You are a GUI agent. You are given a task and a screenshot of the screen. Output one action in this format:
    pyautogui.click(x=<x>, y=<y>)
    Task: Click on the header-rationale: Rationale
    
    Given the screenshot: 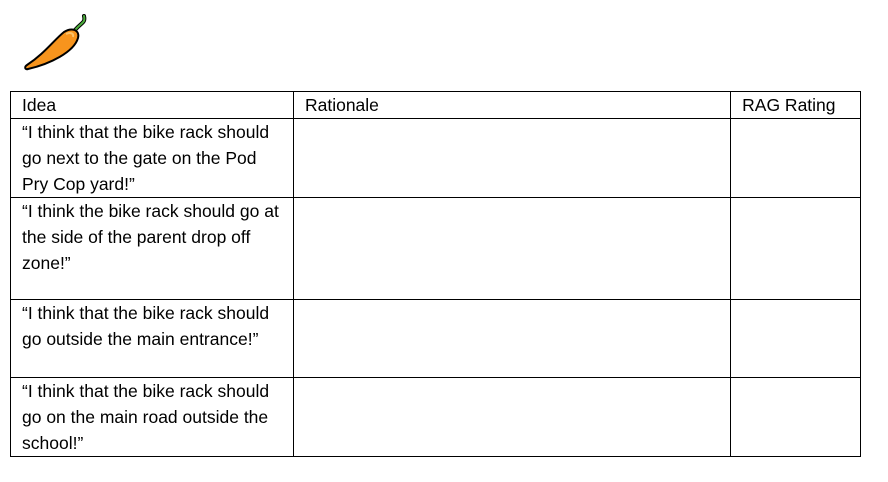 What is the action you would take?
    pyautogui.click(x=512, y=105)
    